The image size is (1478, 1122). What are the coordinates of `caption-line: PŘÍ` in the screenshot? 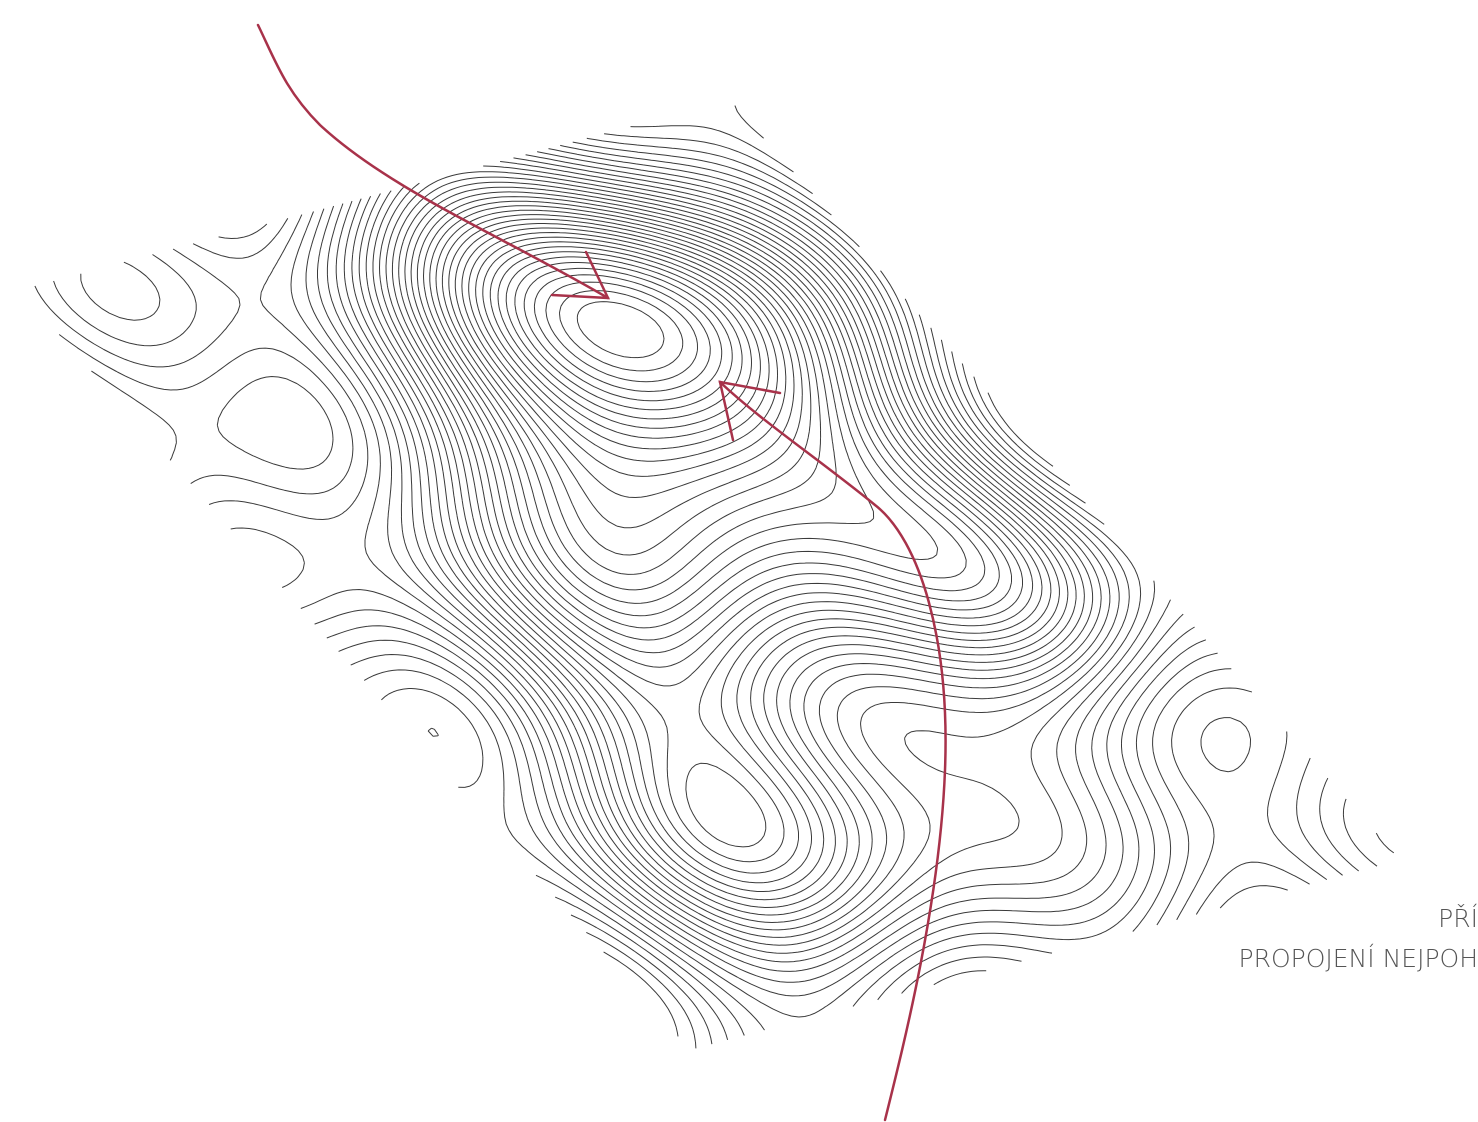 It's located at (1458, 918).